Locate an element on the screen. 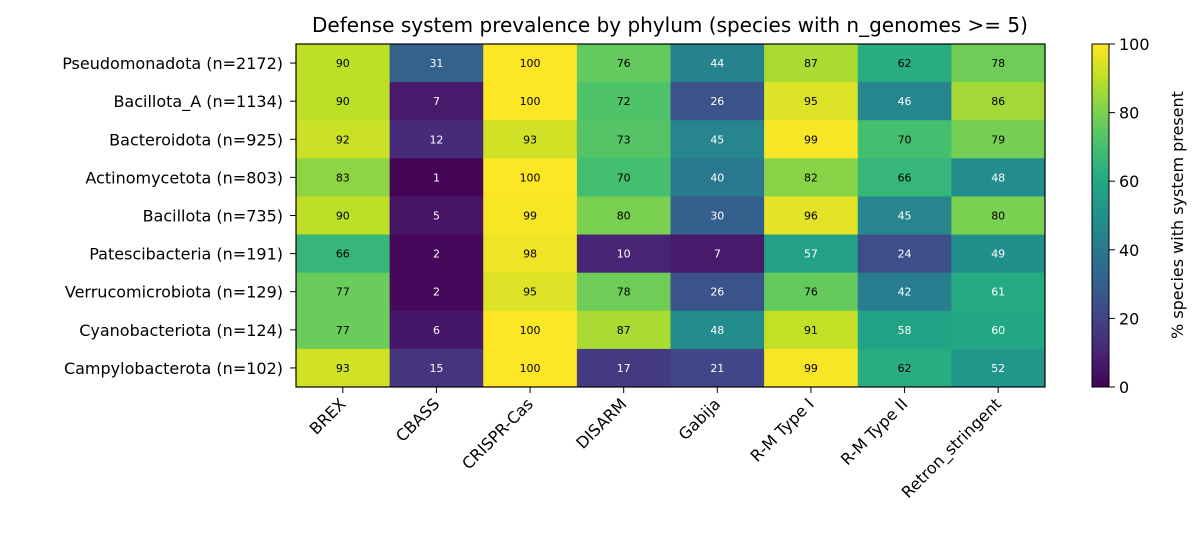 The height and width of the screenshot is (544, 1200). cell-value-label: 30 is located at coordinates (717, 216).